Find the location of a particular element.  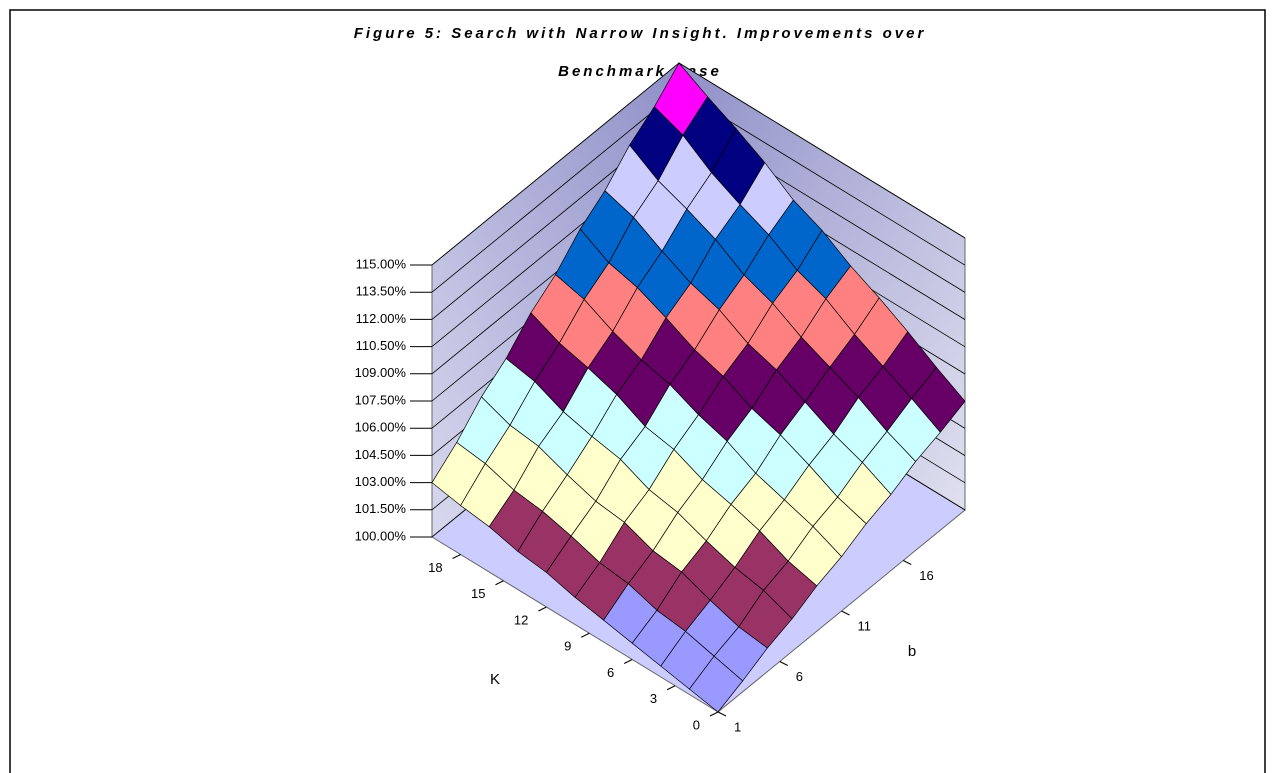

k-tick-label: 6 is located at coordinates (610, 672).